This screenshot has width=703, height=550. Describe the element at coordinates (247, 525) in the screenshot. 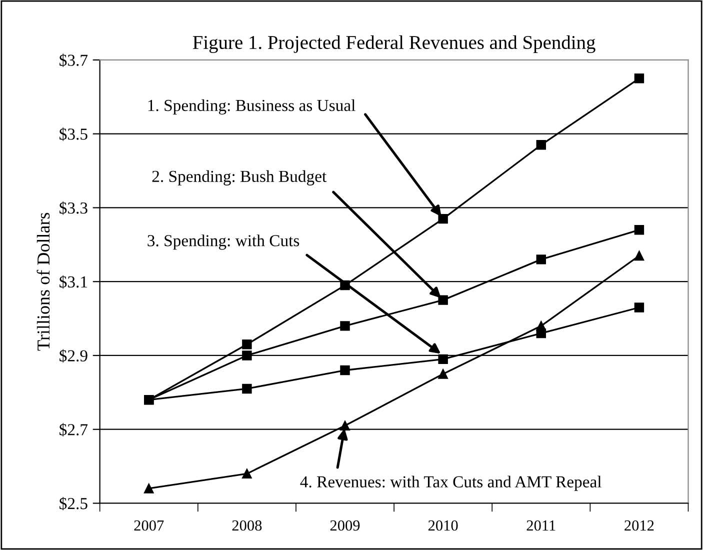

I see `x-tick-label: 2008` at that location.